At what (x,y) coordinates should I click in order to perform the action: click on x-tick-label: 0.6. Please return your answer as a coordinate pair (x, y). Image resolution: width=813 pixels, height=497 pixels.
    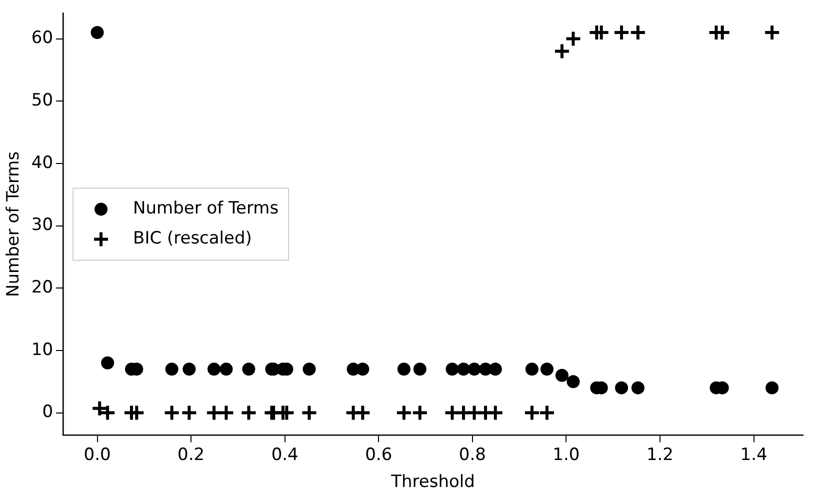
    Looking at the image, I should click on (378, 454).